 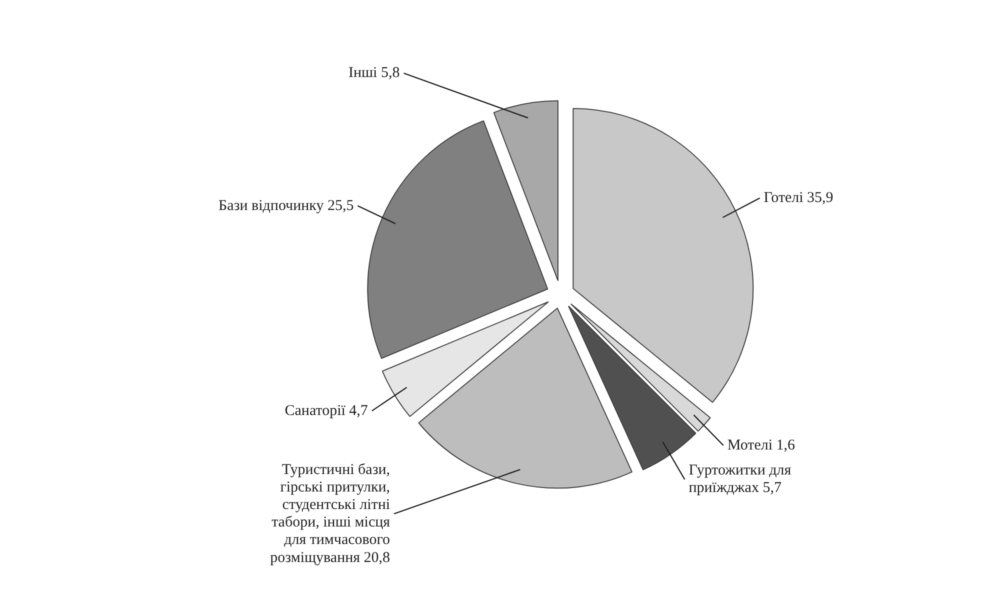 I want to click on slice-label: Туристичні бази, гірські притулки, студентські літні табори, інші місця для тимчасового розміщування 20,8, so click(x=330, y=514).